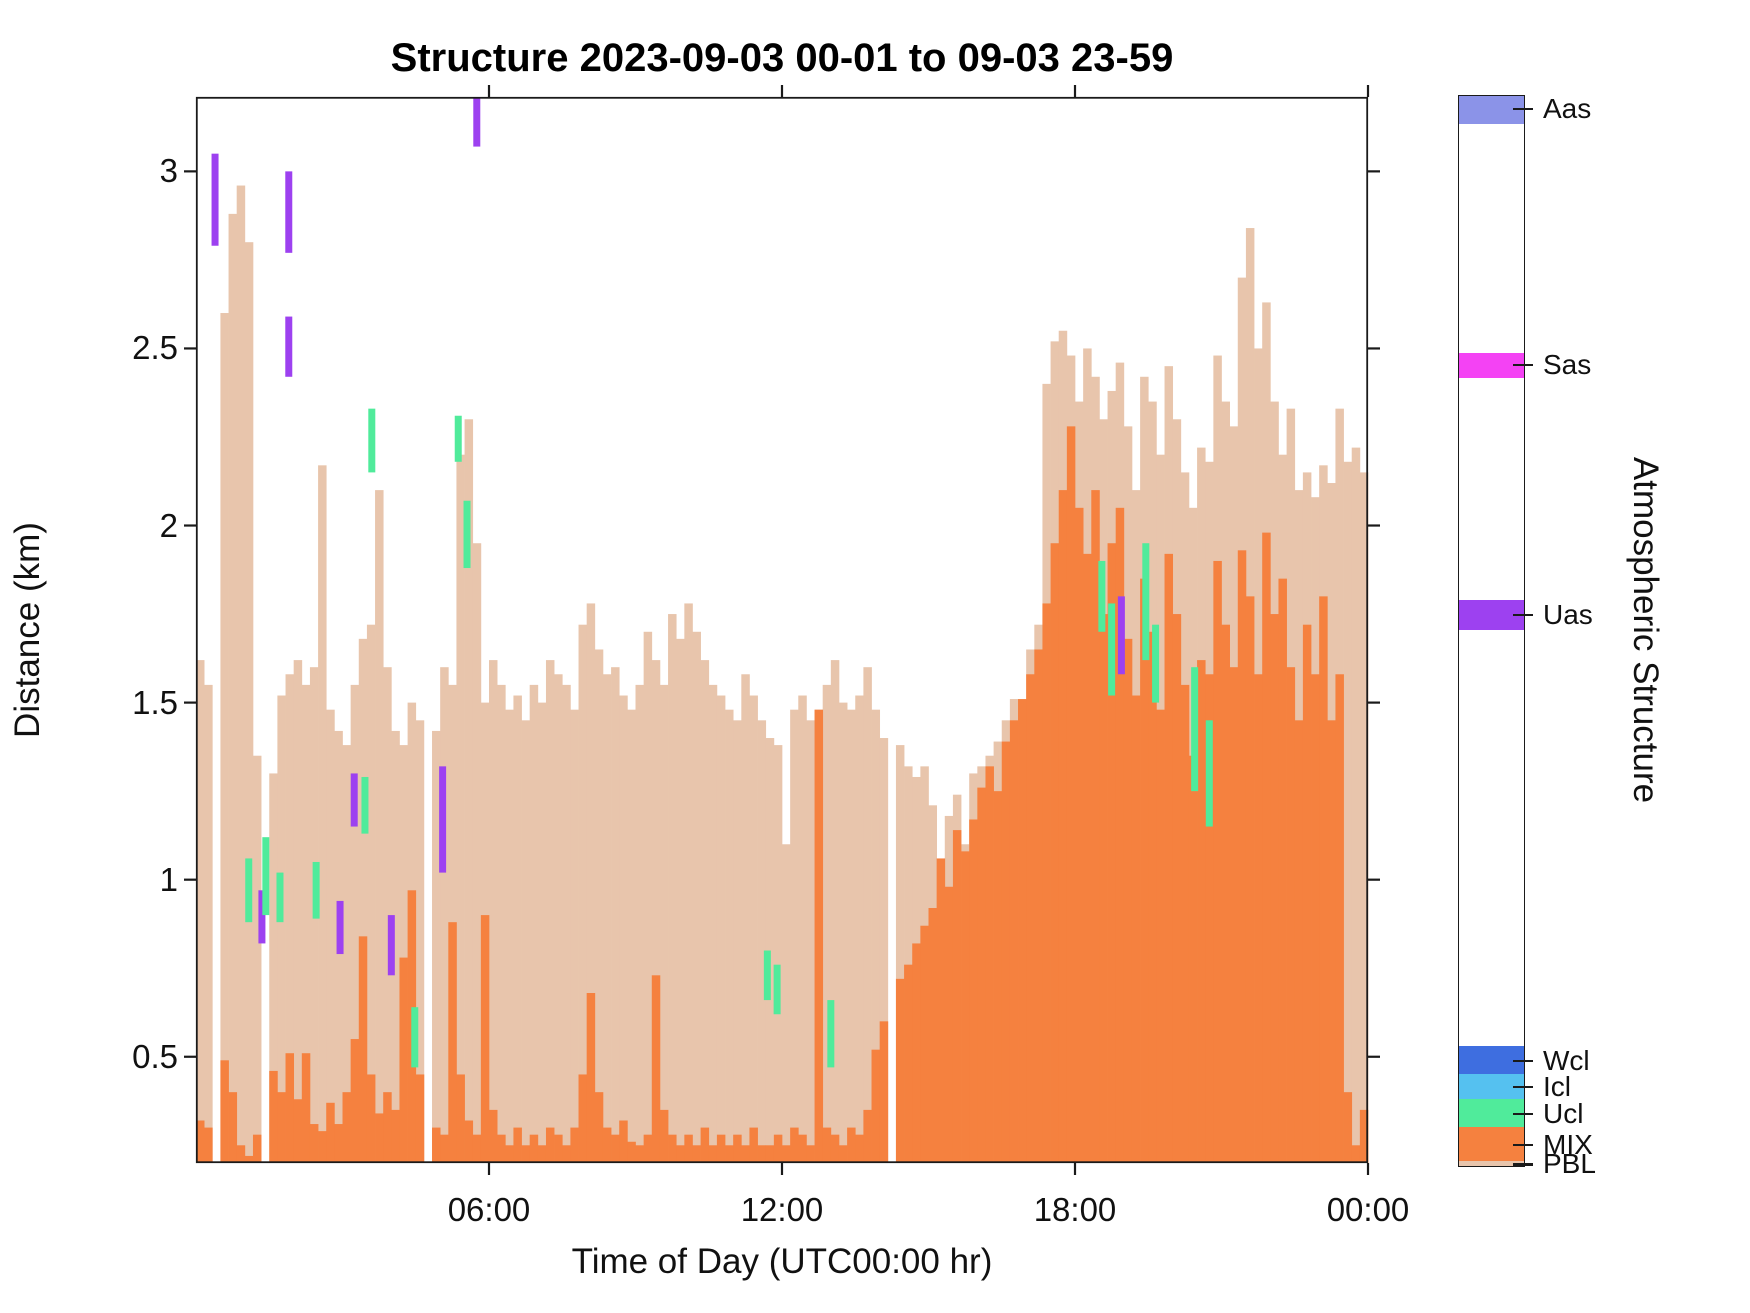 This screenshot has width=1750, height=1313. I want to click on y-tick-label: 2, so click(168, 525).